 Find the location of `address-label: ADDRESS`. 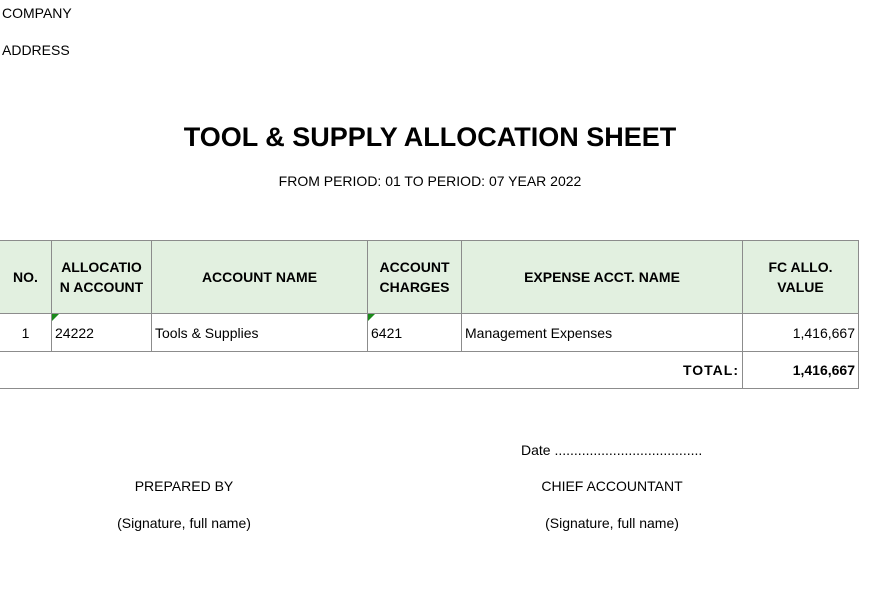

address-label: ADDRESS is located at coordinates (36, 50).